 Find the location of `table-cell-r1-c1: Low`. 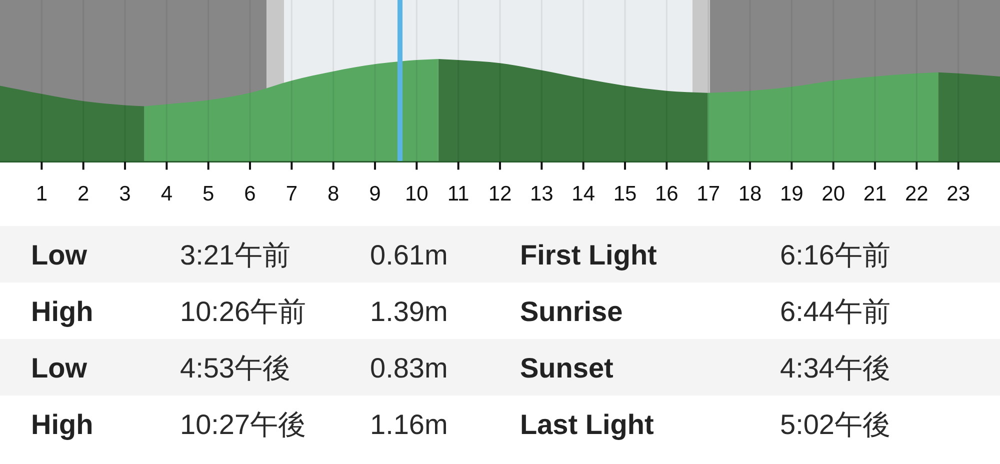

table-cell-r1-c1: Low is located at coordinates (59, 254).